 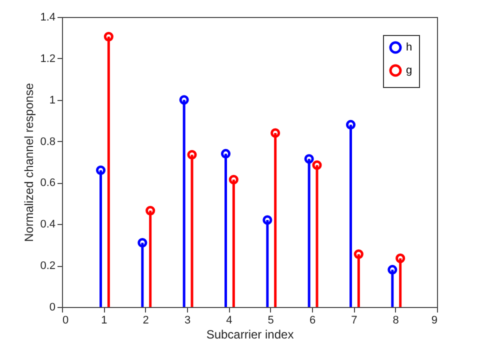 I want to click on legend-label: h, so click(x=409, y=48).